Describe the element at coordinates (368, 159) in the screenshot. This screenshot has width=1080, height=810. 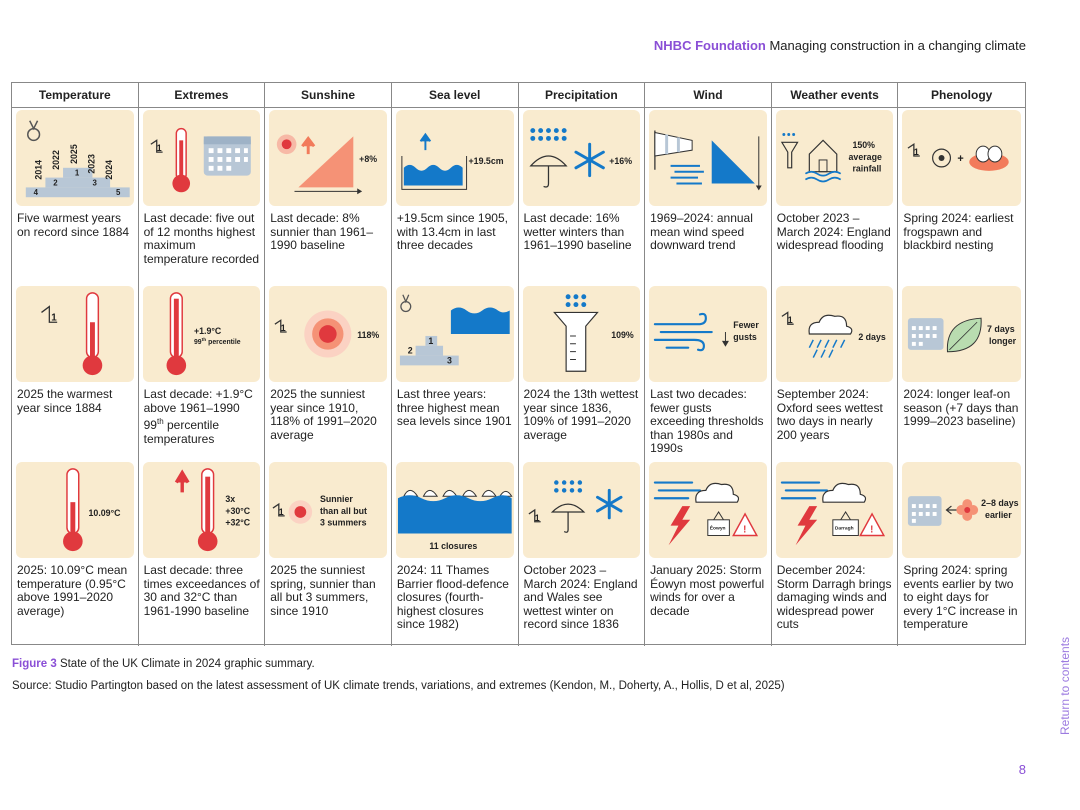
I see `value-label: +8%` at that location.